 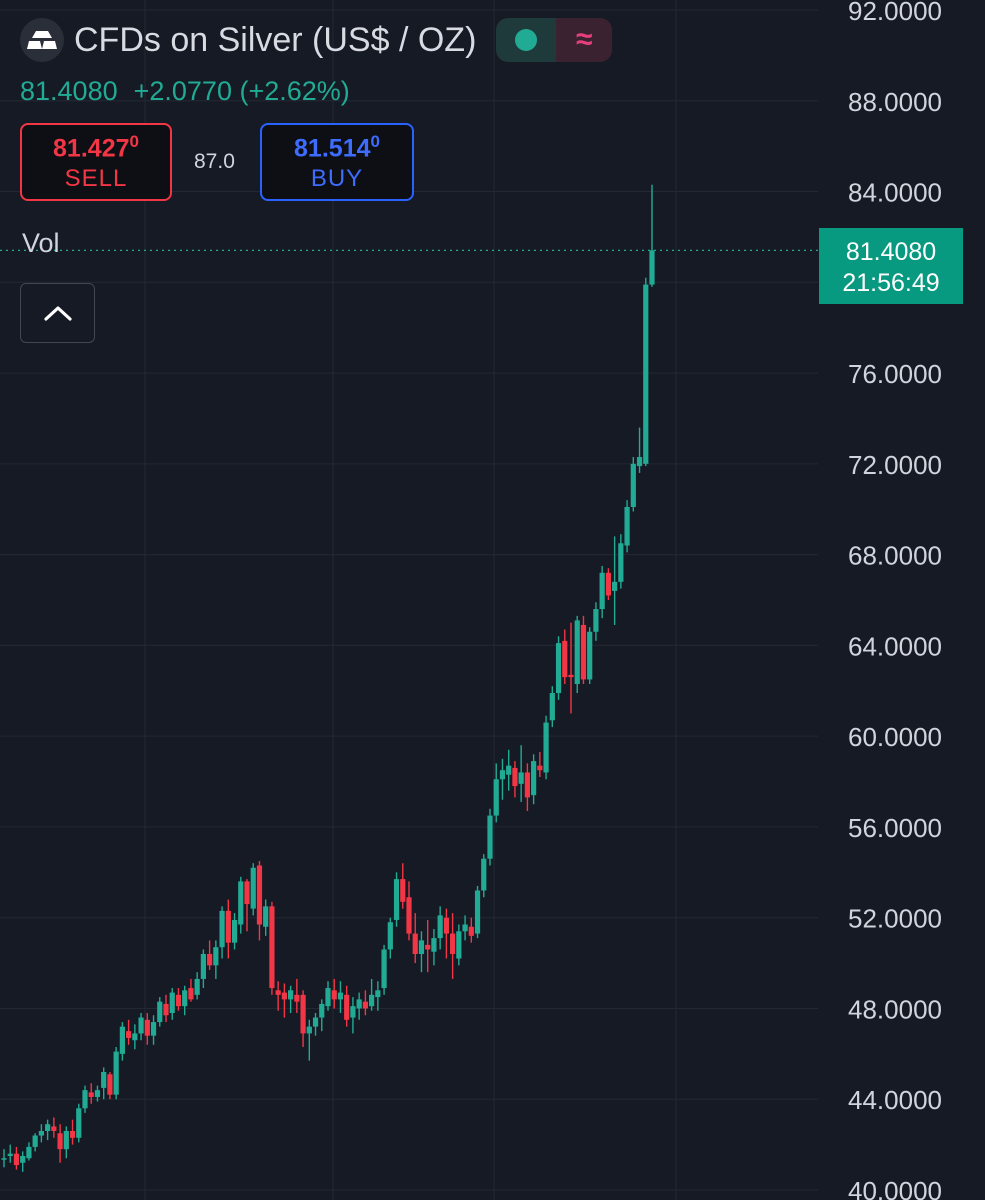 I want to click on y-tick-label: 68.0000, so click(x=895, y=556).